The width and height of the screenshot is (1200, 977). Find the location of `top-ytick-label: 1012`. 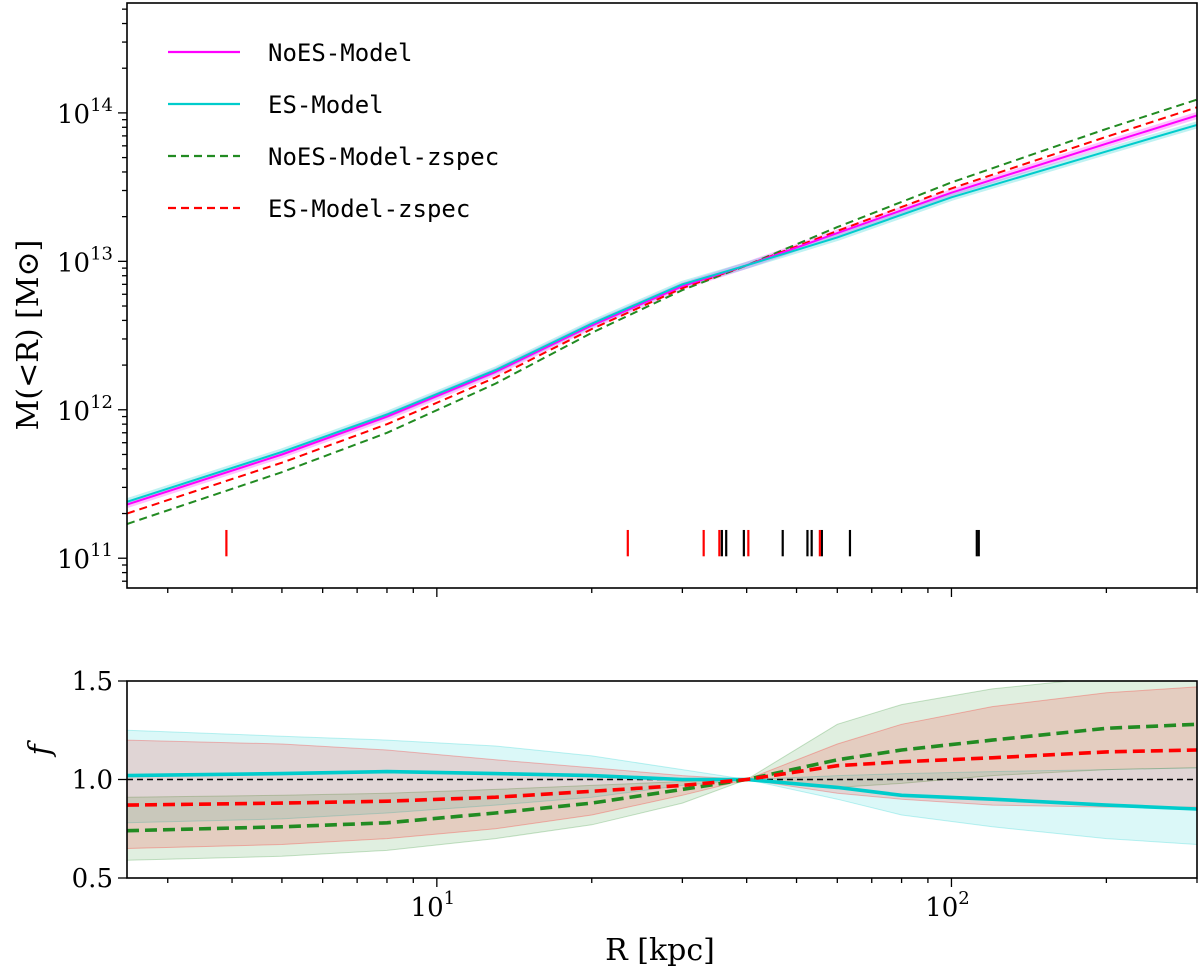

top-ytick-label: 1012 is located at coordinates (85, 409).